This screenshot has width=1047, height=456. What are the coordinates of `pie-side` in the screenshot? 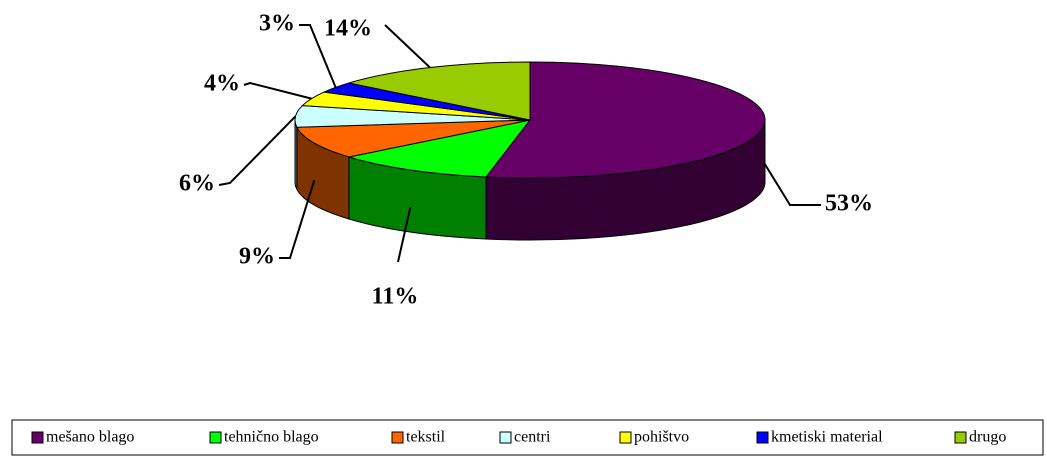 It's located at (296, 154).